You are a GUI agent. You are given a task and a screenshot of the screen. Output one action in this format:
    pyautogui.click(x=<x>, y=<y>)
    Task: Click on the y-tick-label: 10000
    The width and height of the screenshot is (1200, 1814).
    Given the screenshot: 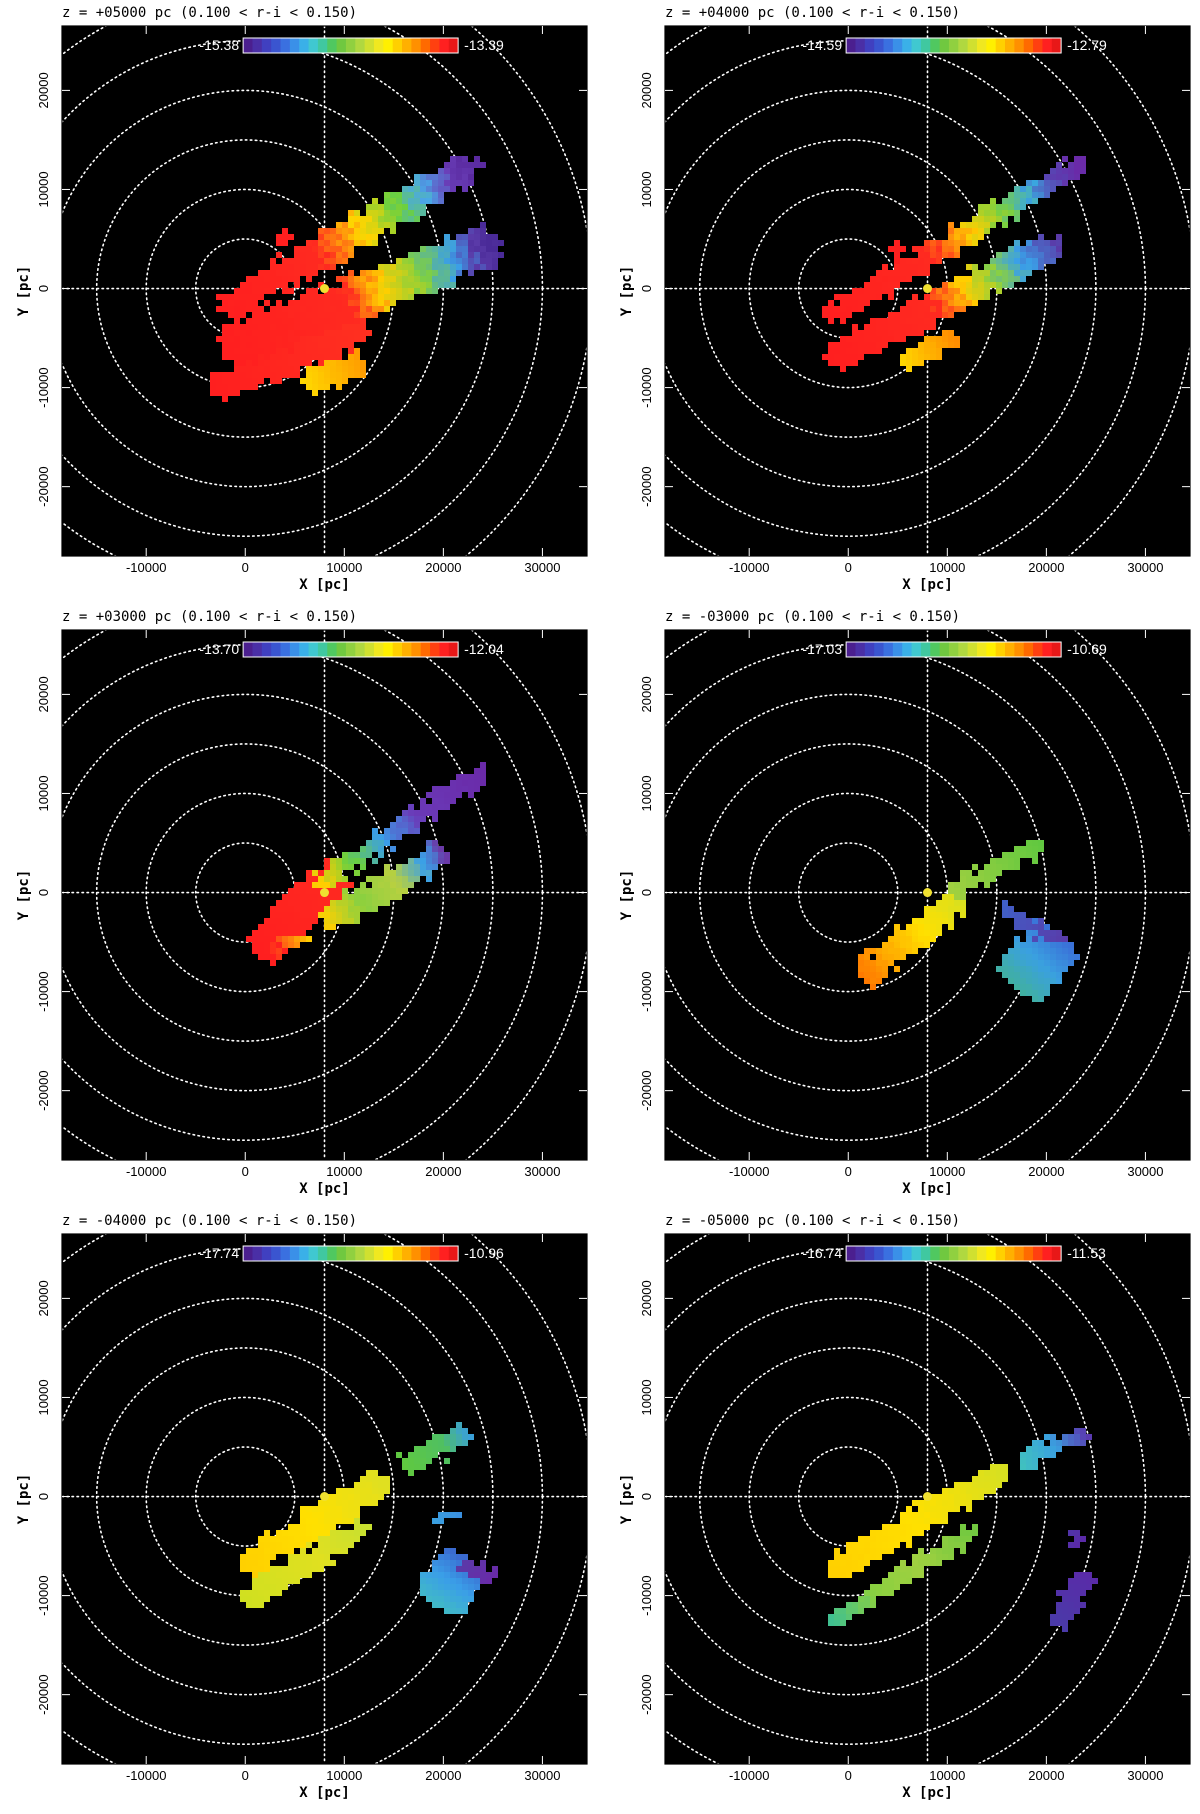 What is the action you would take?
    pyautogui.click(x=646, y=793)
    